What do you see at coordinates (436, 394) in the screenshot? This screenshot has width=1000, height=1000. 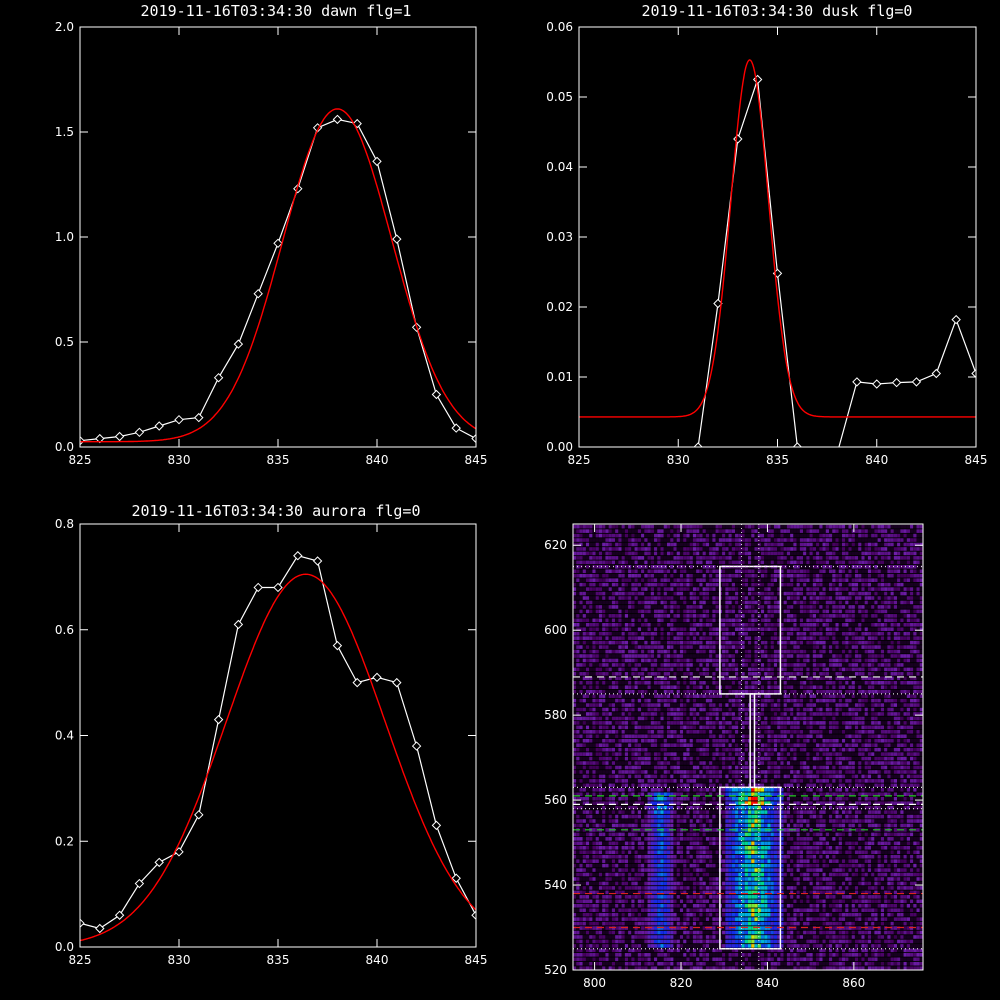 I see `data-point` at bounding box center [436, 394].